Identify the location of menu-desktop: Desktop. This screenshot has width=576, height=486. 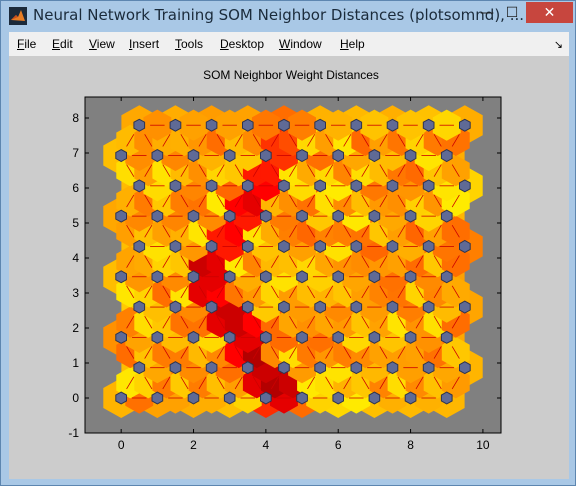
(242, 44).